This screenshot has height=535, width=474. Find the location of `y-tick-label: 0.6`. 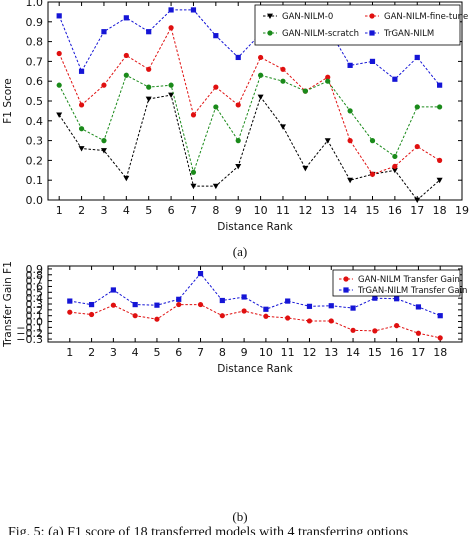

y-tick-label: 0.6 is located at coordinates (35, 81).